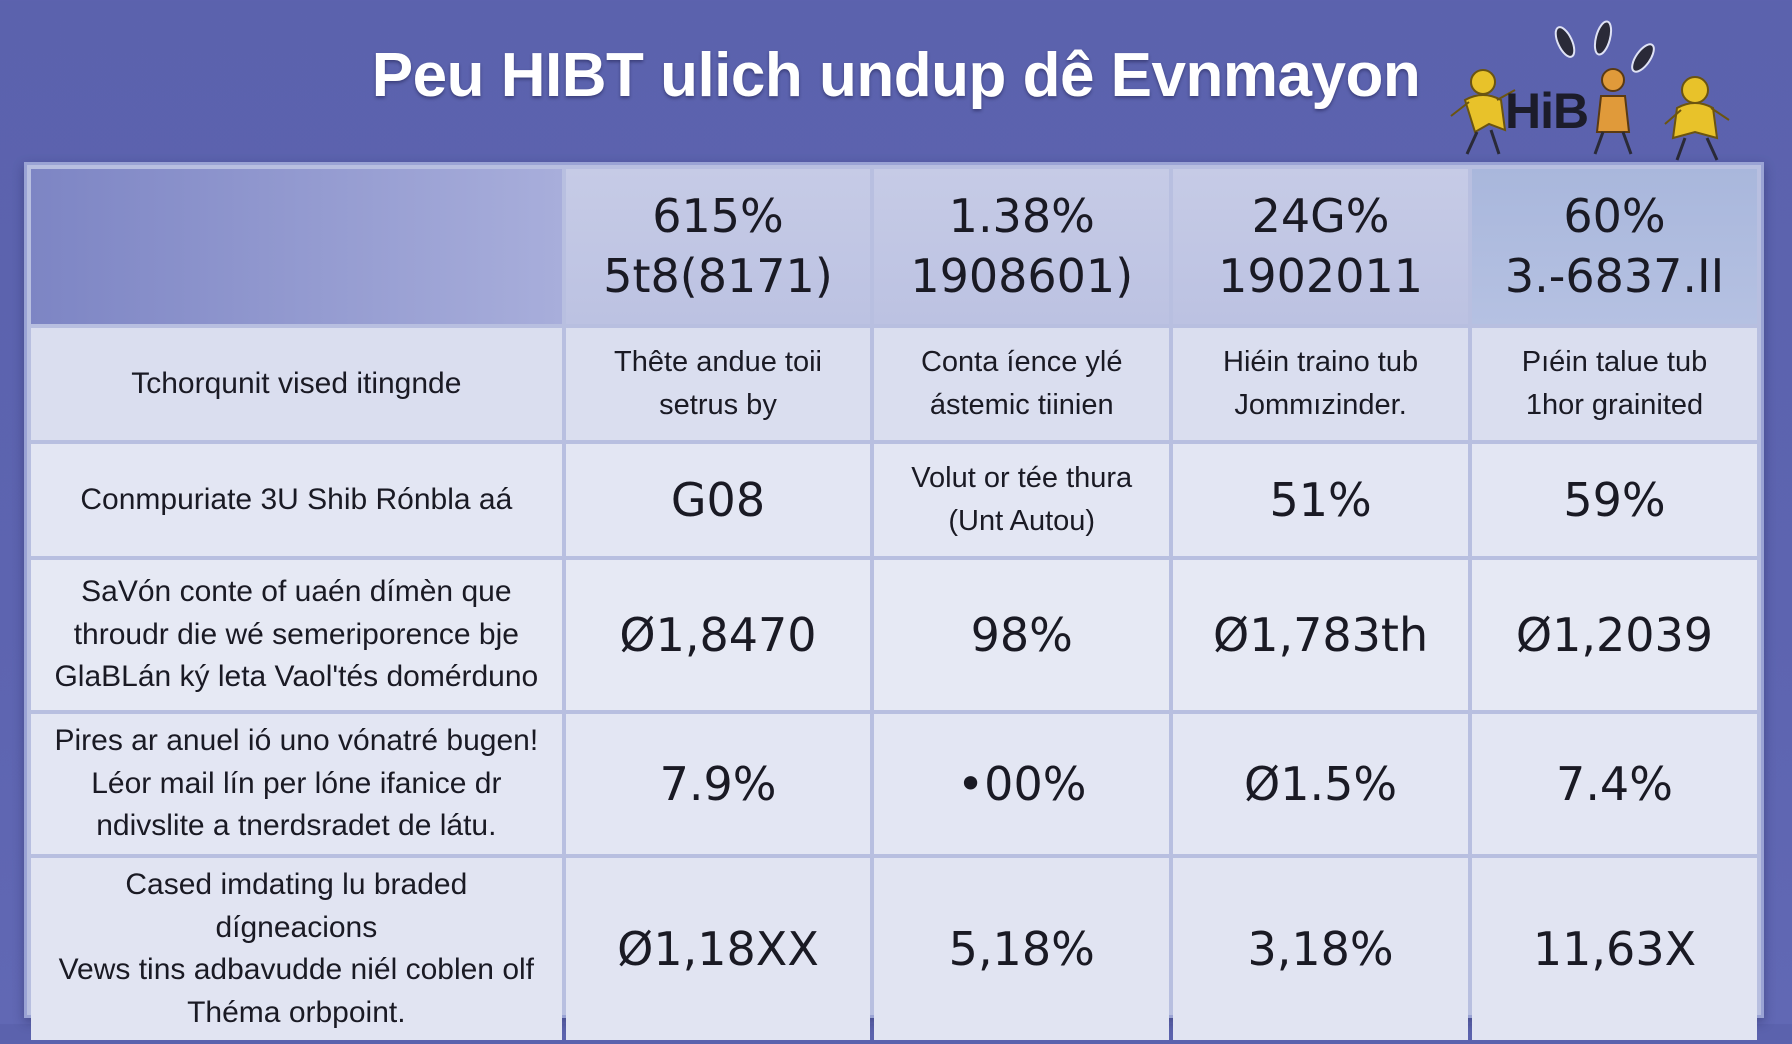 This screenshot has width=1792, height=1044. I want to click on hibt-logo: HiB, so click(1595, 95).